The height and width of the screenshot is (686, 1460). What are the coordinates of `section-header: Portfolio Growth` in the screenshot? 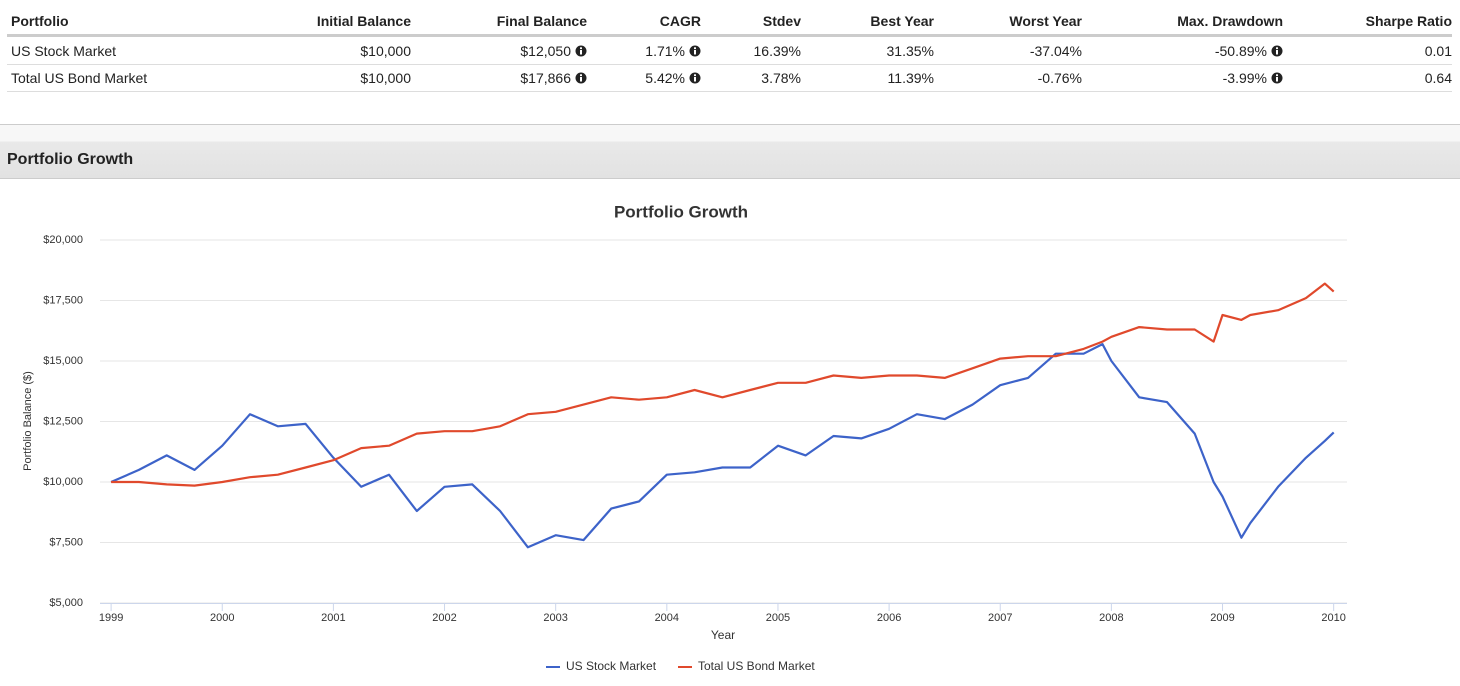 It's located at (730, 151).